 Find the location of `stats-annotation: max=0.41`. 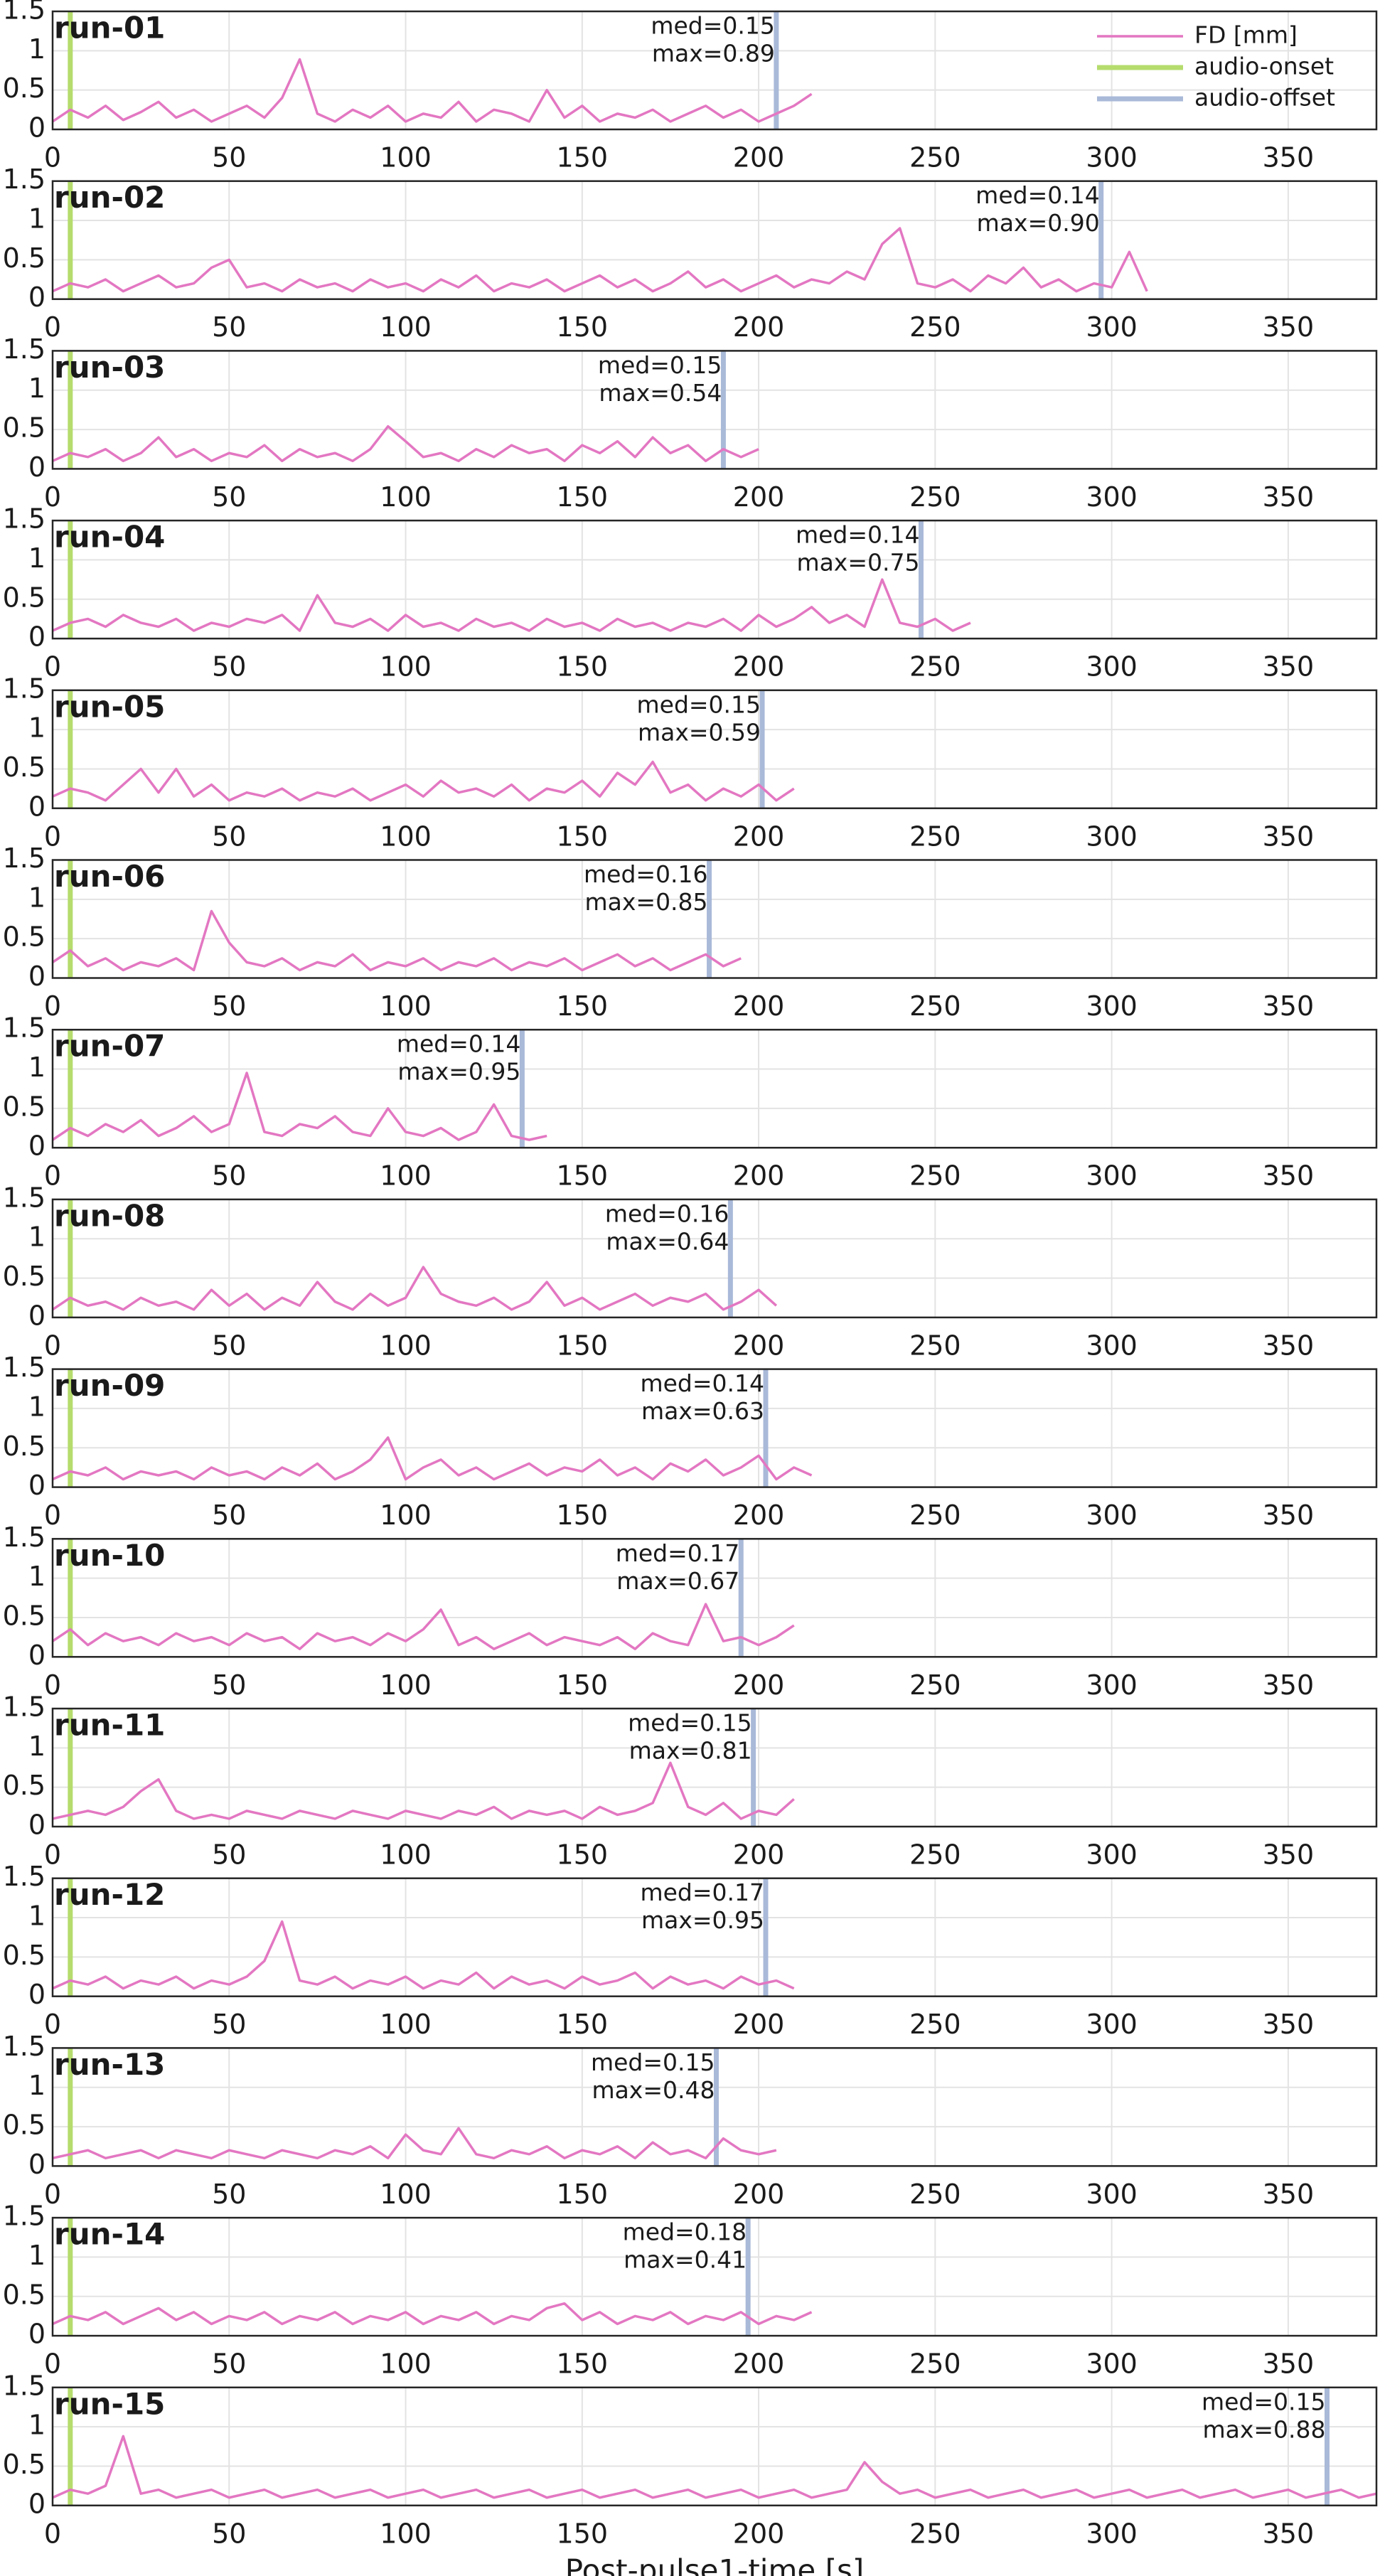

stats-annotation: max=0.41 is located at coordinates (685, 2260).